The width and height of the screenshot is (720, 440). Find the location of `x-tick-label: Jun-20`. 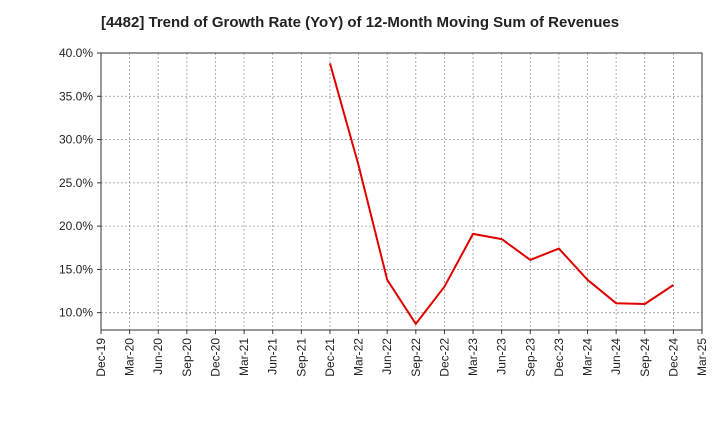

x-tick-label: Jun-20 is located at coordinates (158, 356).